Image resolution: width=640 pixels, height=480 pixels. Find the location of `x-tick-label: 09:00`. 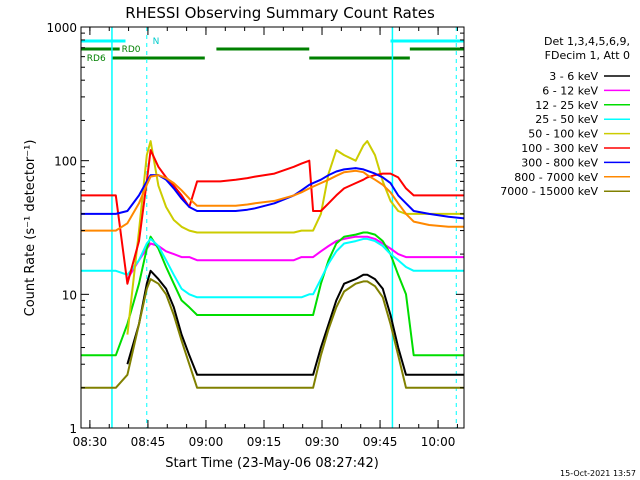

x-tick-label: 09:00 is located at coordinates (206, 442).